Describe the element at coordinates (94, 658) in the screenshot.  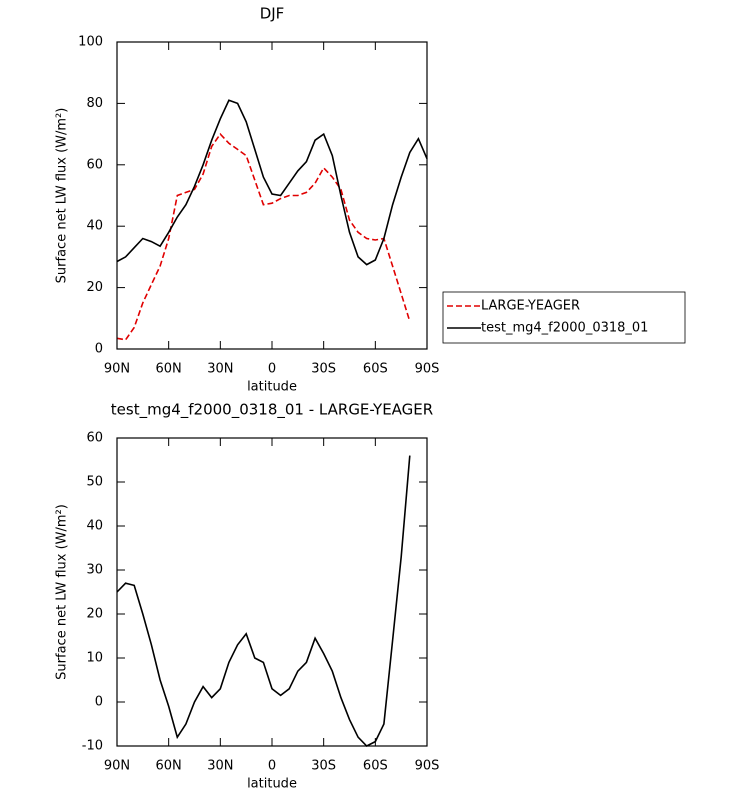
I see `y-tick-label: 10` at that location.